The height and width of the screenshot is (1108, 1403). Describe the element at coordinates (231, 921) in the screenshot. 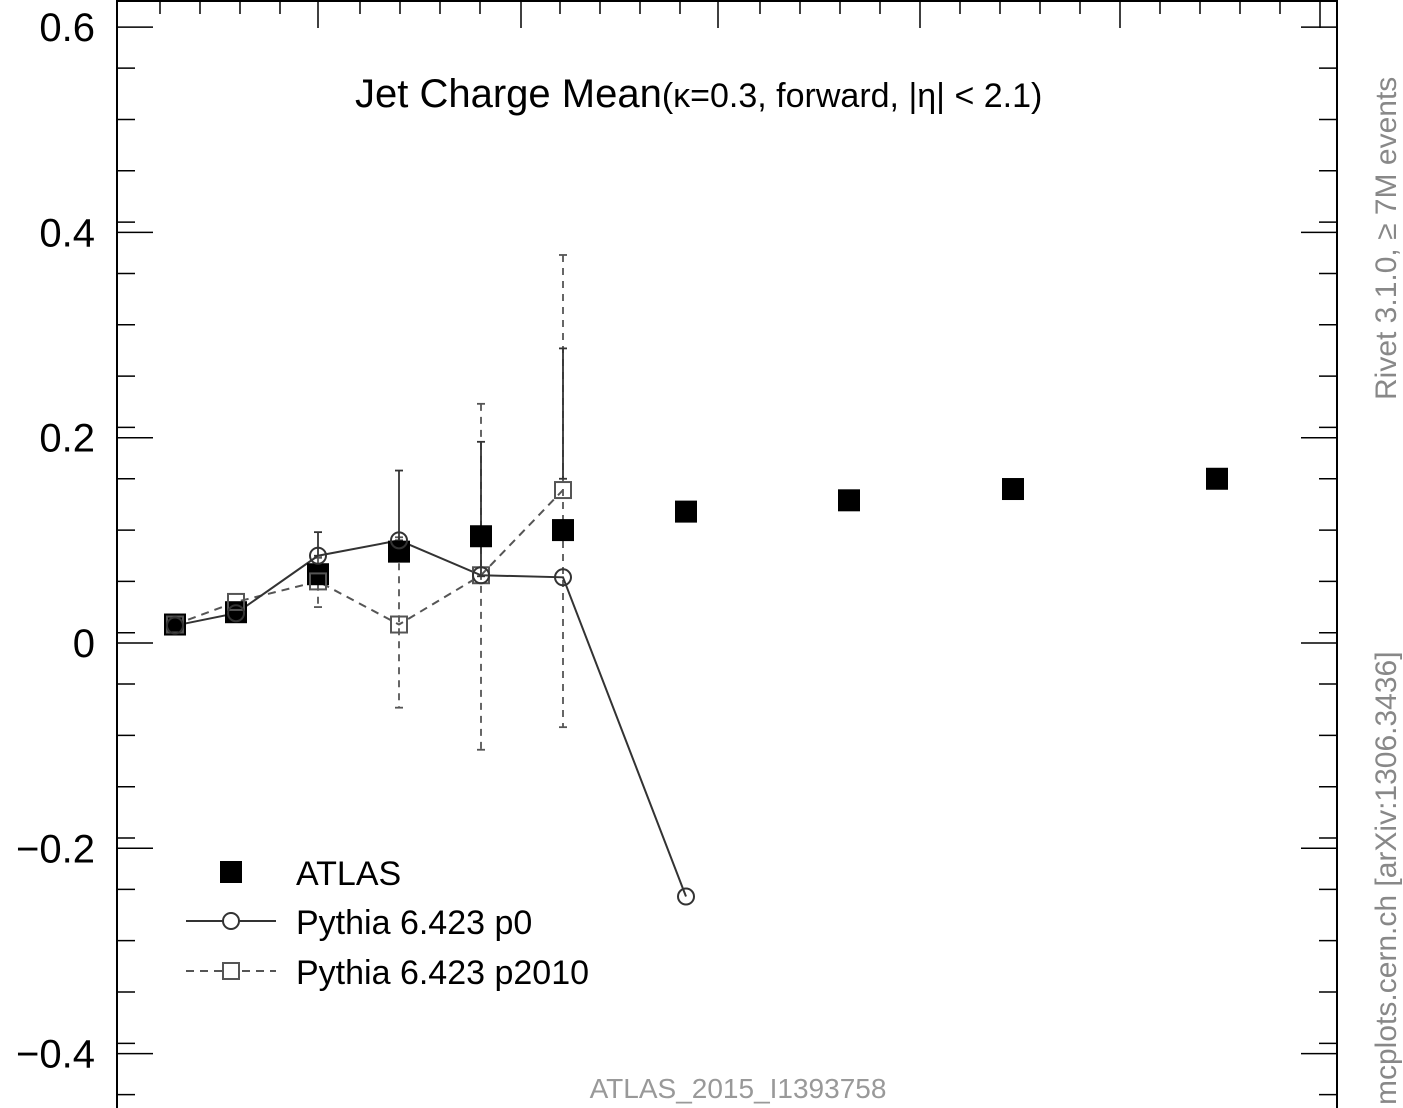

I see `legend-marker-pythia-p0` at that location.